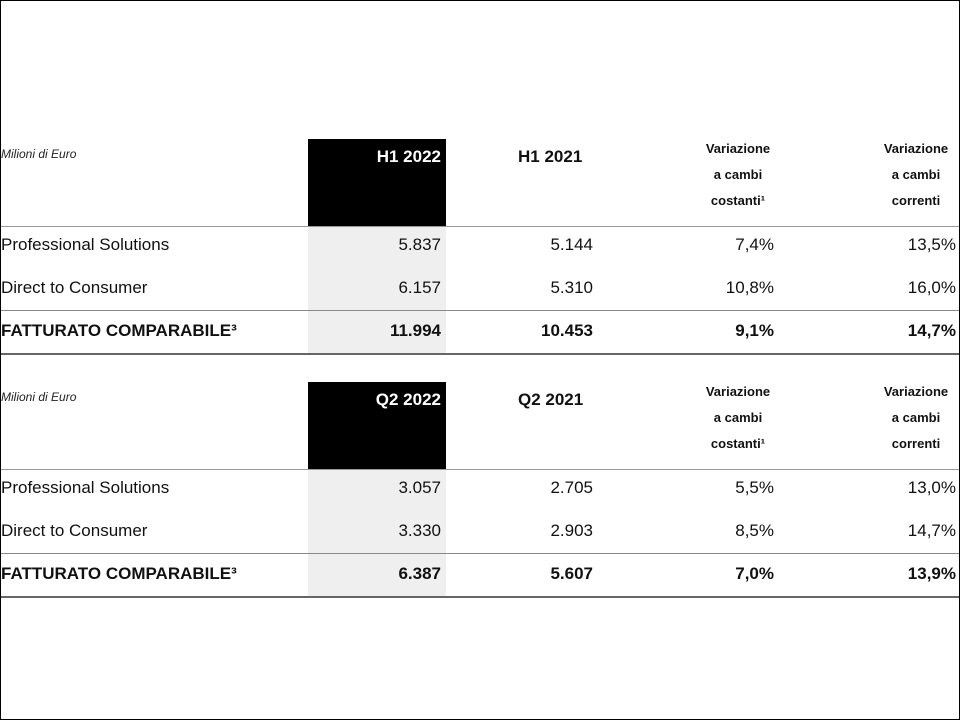  I want to click on cell-value: 7,4%, so click(754, 244).